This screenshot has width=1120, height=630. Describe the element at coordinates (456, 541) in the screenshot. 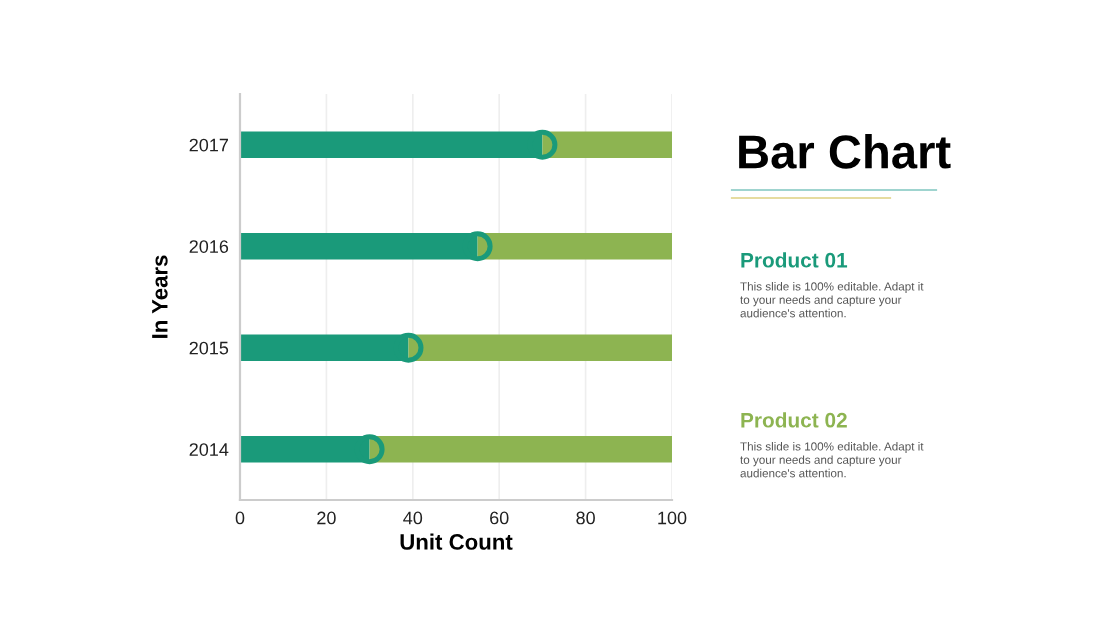

I see `x-axis-title: Unit Count` at that location.